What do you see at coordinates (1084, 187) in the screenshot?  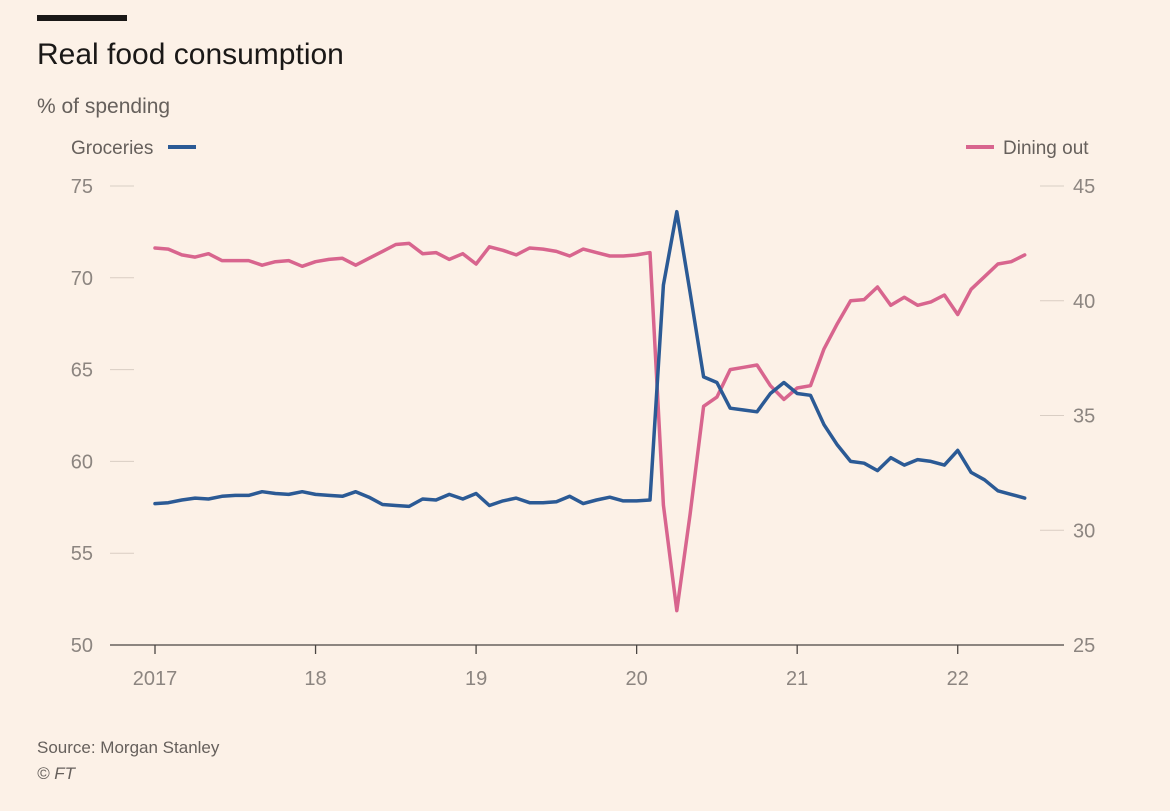 I see `right-tick-label-45: 45` at bounding box center [1084, 187].